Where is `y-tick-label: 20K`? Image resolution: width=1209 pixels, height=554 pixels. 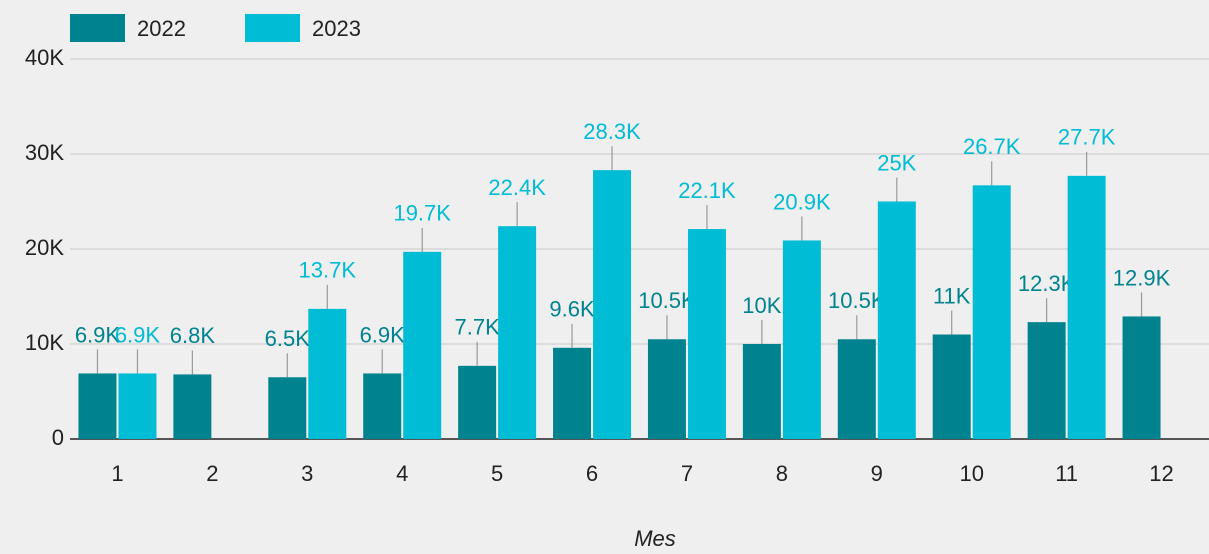
y-tick-label: 20K is located at coordinates (44, 247).